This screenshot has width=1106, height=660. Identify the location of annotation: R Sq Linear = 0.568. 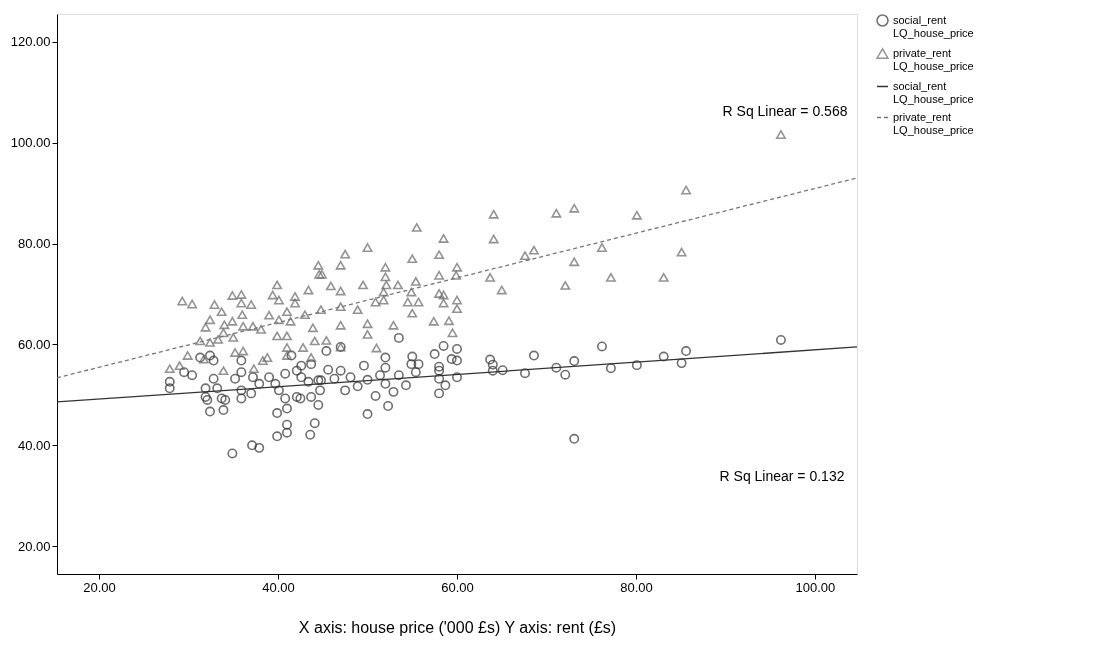
(785, 111).